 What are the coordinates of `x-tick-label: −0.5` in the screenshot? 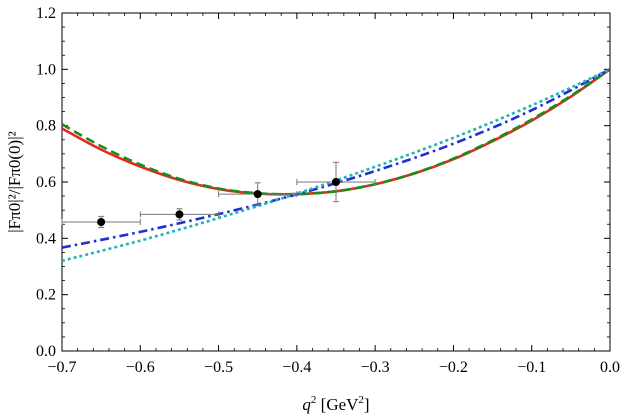 It's located at (218, 367).